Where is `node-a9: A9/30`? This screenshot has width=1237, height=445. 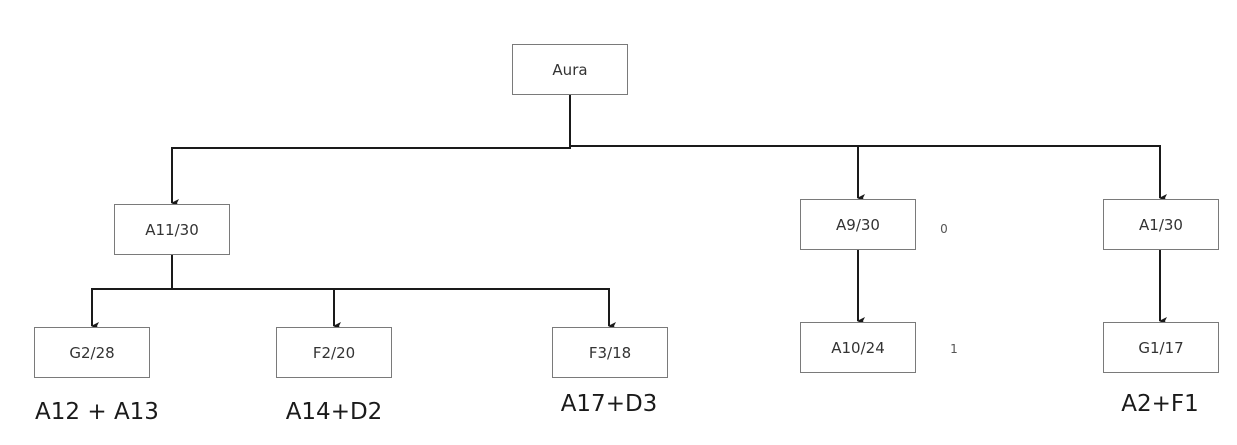
node-a9: A9/30 is located at coordinates (858, 224).